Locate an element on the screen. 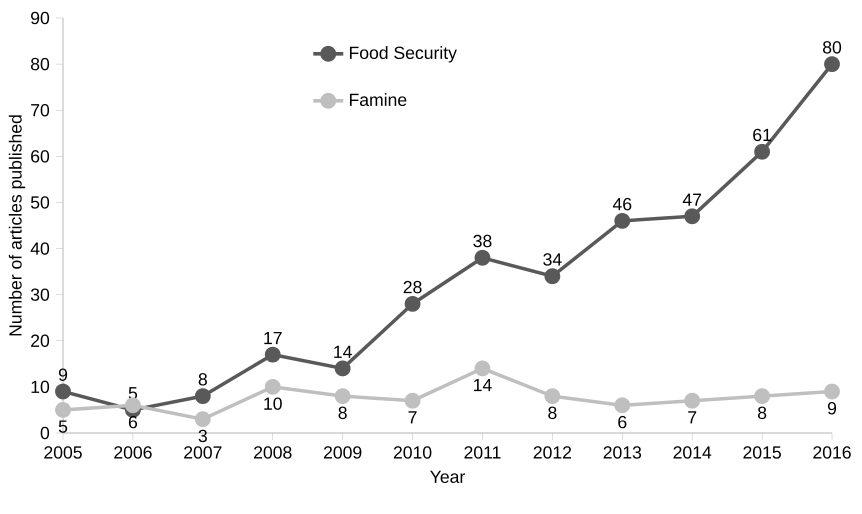 The image size is (862, 514). x-tick-label: 2008 is located at coordinates (273, 452).